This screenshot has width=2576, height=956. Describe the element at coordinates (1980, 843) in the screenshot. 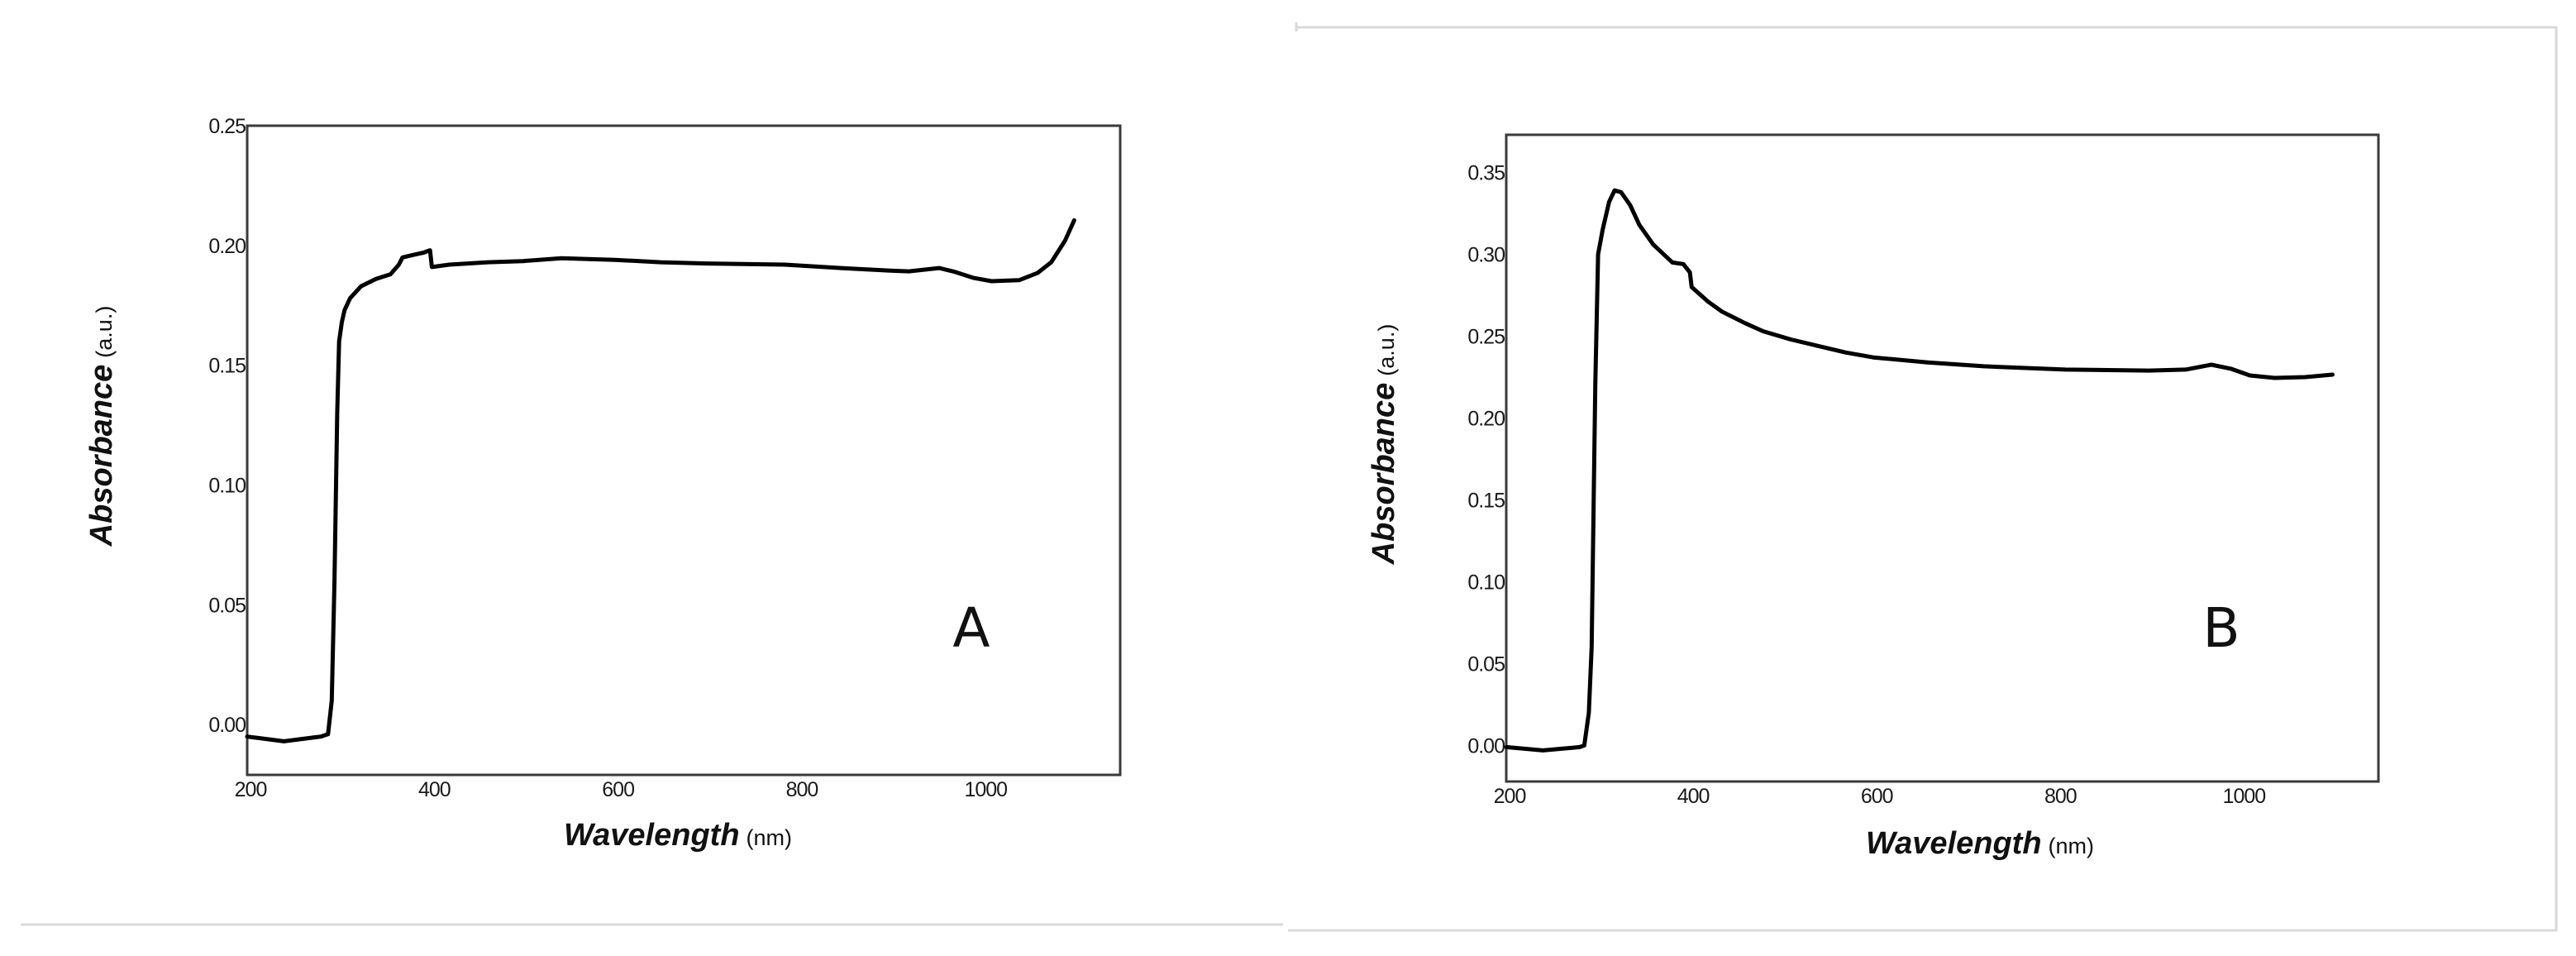

I see `x-axis-title-b: Wavelength (nm)` at that location.